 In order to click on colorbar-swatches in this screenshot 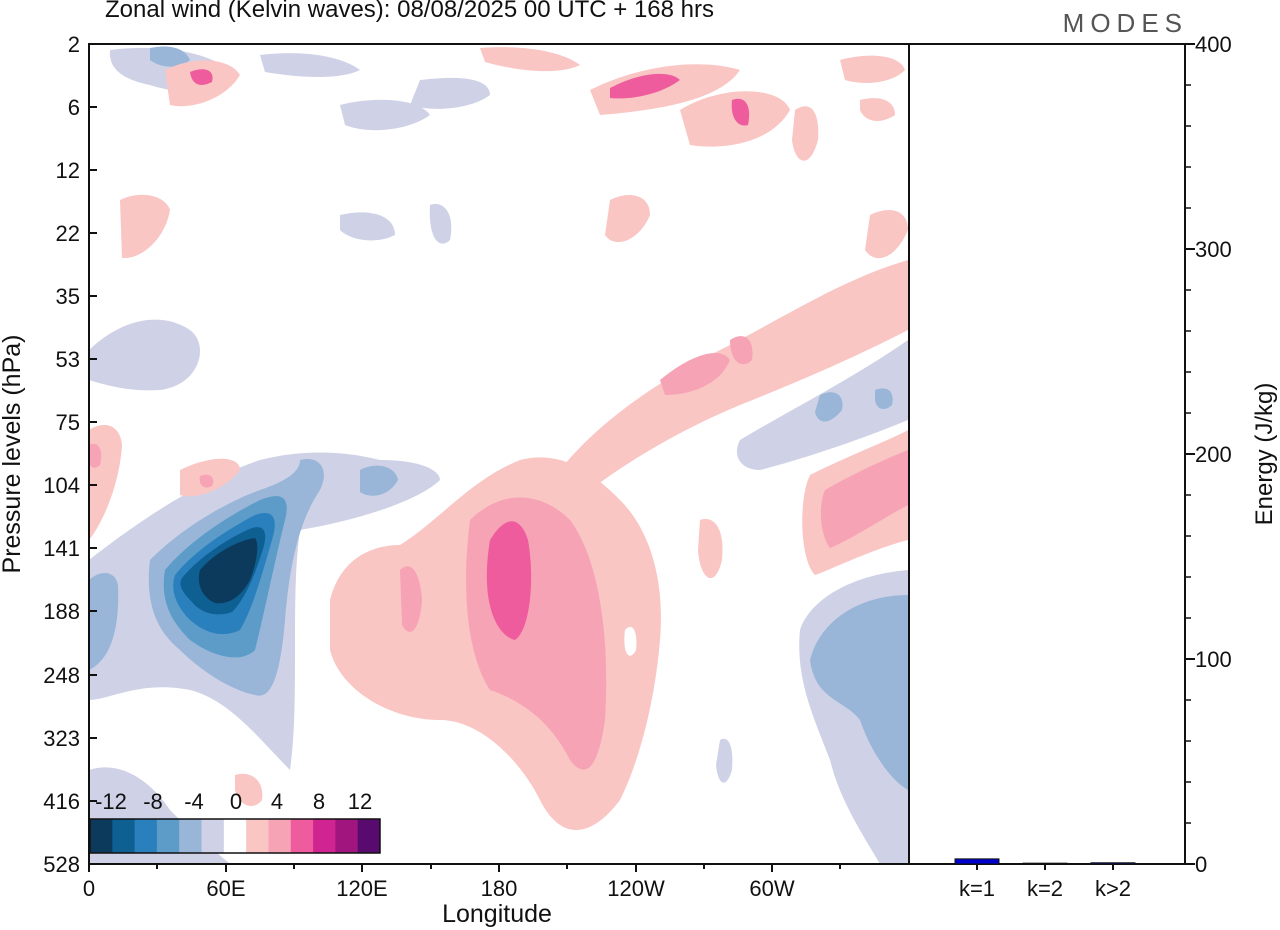, I will do `click(235, 836)`.